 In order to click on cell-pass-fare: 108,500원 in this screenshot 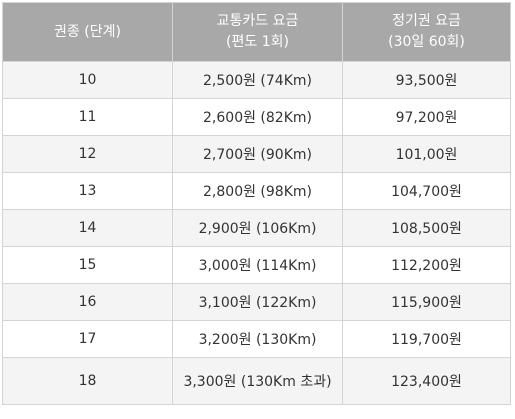, I will do `click(426, 228)`.